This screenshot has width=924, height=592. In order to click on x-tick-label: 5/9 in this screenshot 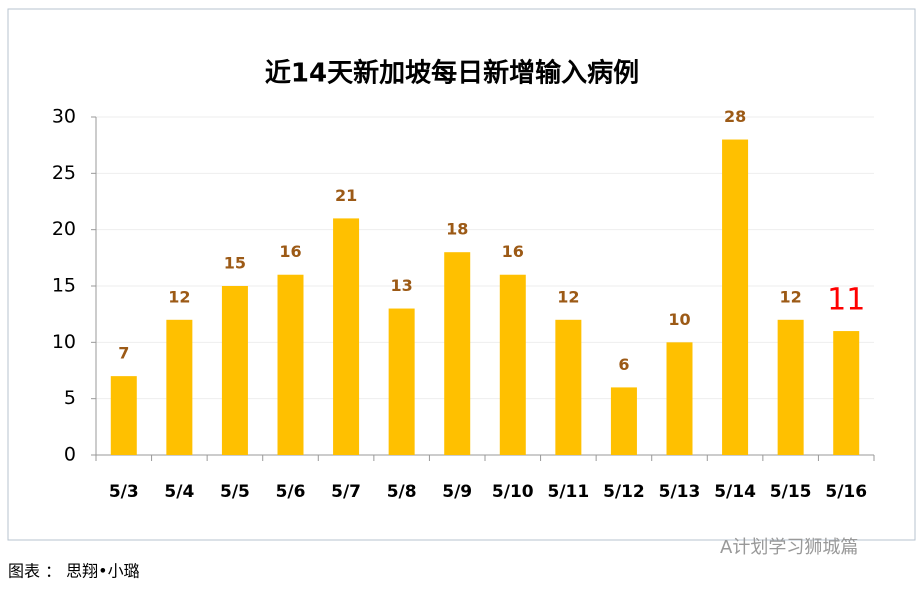, I will do `click(457, 492)`.